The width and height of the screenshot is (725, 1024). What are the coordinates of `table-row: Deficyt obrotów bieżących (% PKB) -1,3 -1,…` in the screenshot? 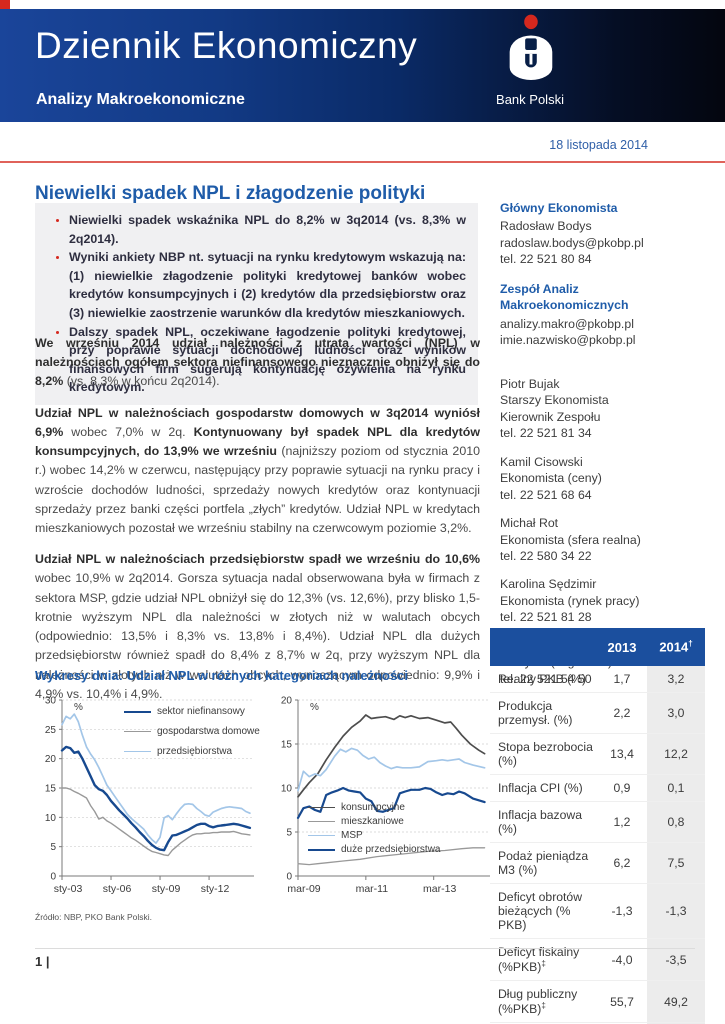 It's located at (597, 911).